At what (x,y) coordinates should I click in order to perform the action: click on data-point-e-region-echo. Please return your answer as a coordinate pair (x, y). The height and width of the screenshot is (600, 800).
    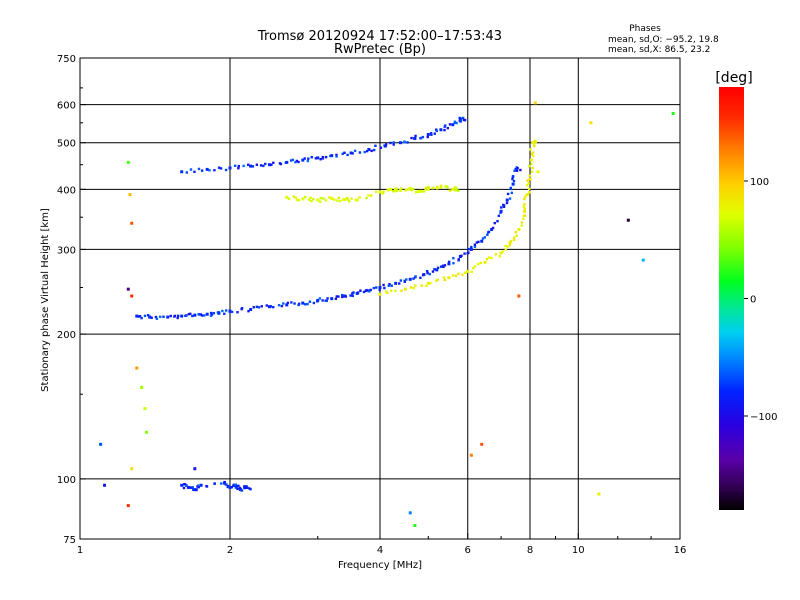
    Looking at the image, I should click on (195, 490).